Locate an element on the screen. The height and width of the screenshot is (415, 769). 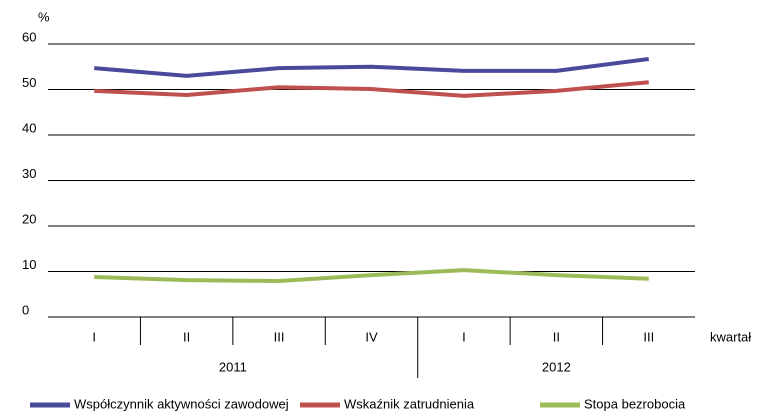
y-tick-label: 0 is located at coordinates (25, 309).